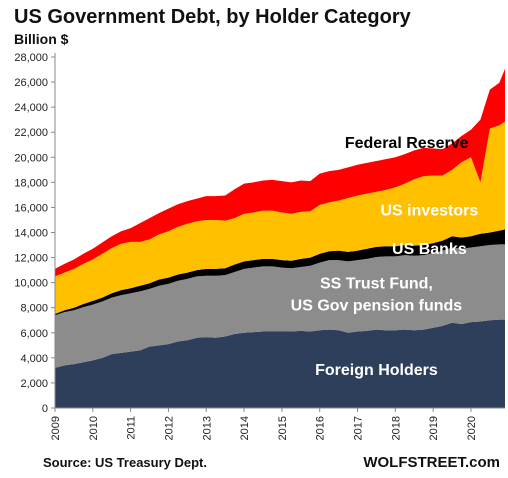 The height and width of the screenshot is (478, 508). I want to click on y-tick-label: 8,000, so click(34, 309).